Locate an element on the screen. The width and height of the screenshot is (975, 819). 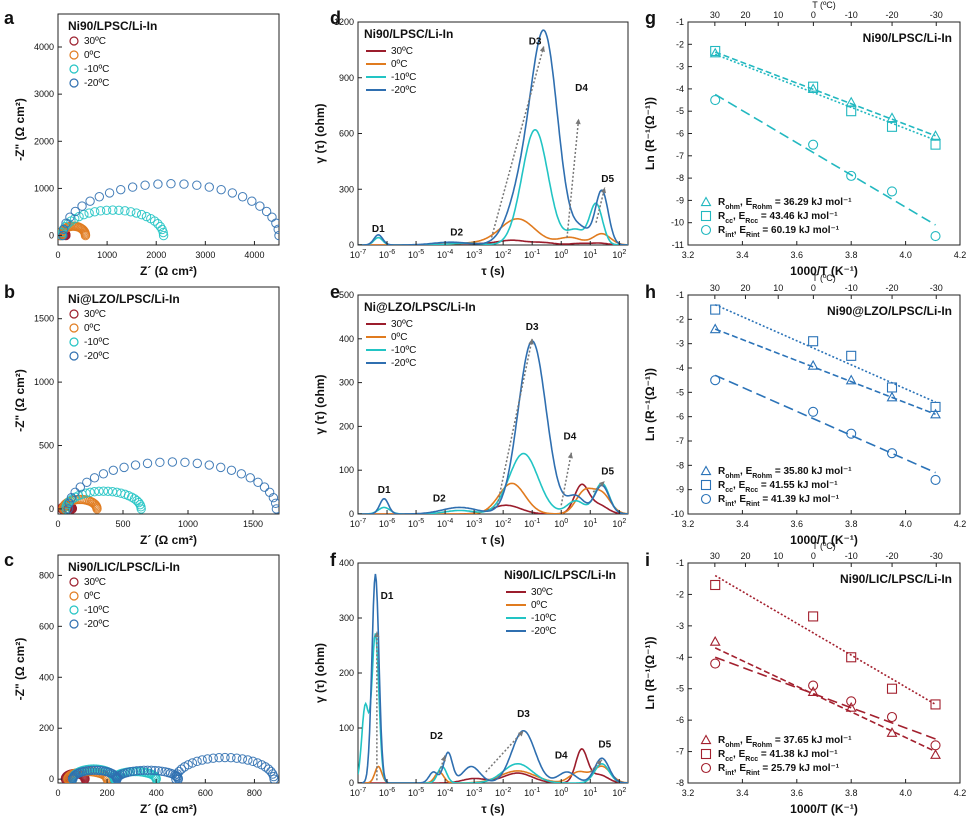
y-tick-label: 500 is located at coordinates (46, 446).